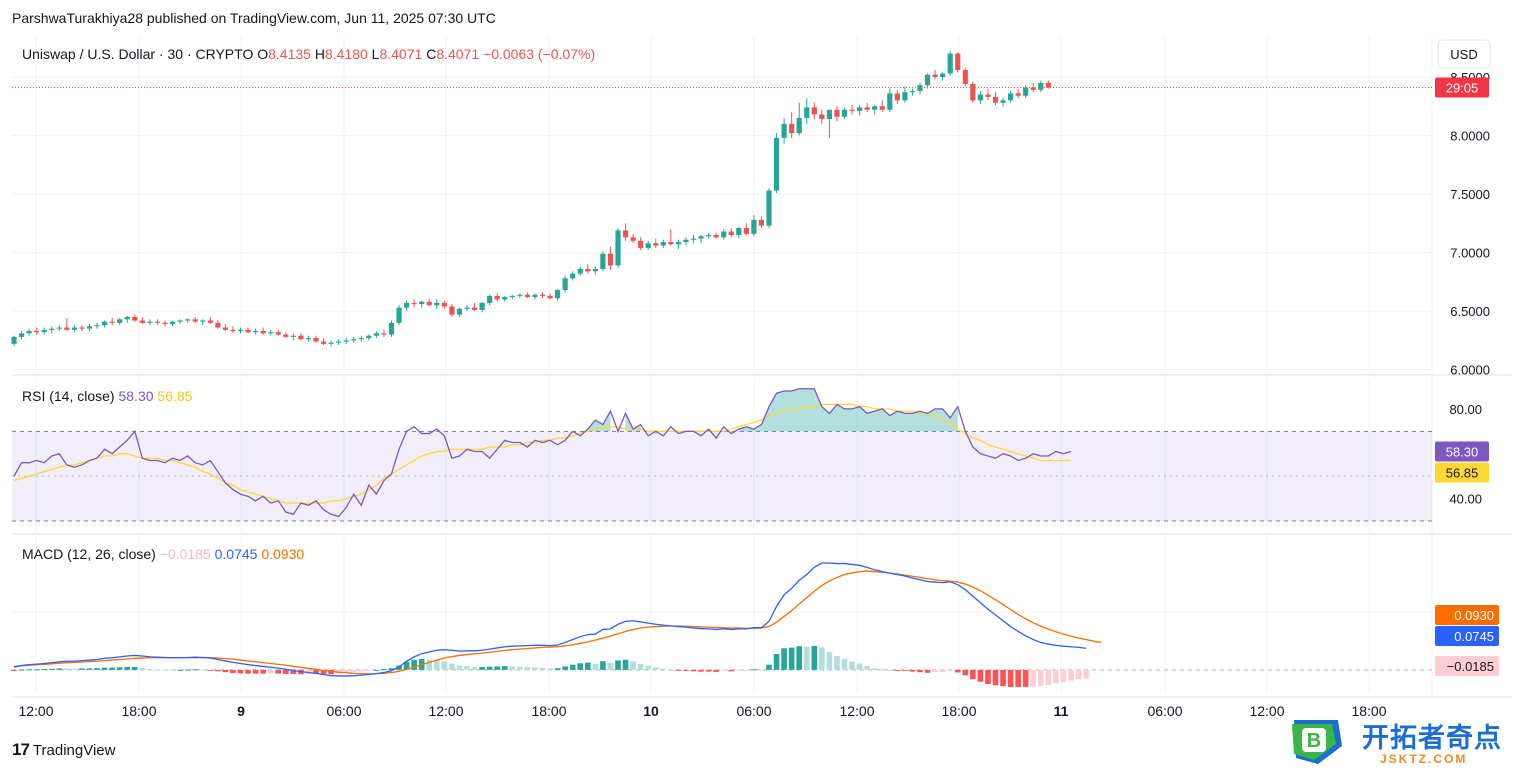  Describe the element at coordinates (1462, 452) in the screenshot. I see `rsi-value-badge-label: 58.30` at that location.